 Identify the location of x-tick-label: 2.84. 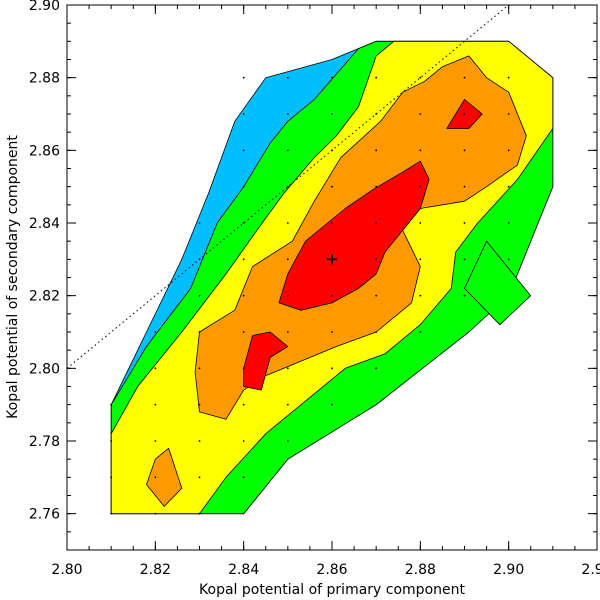
(243, 570).